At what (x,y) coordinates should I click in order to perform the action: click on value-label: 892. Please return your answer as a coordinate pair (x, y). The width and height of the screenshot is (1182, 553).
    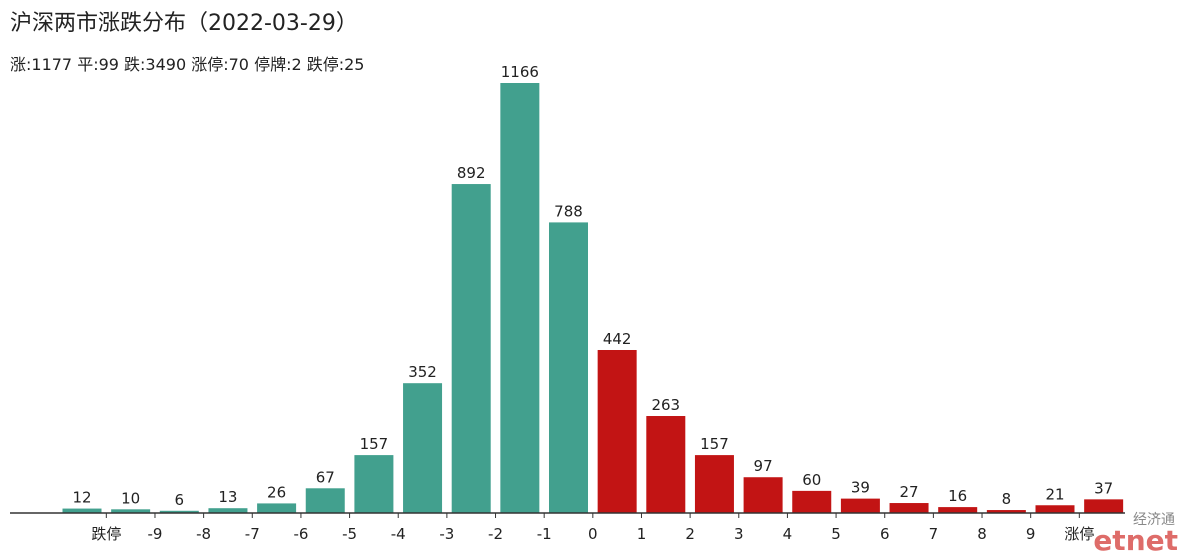
    Looking at the image, I should click on (471, 173).